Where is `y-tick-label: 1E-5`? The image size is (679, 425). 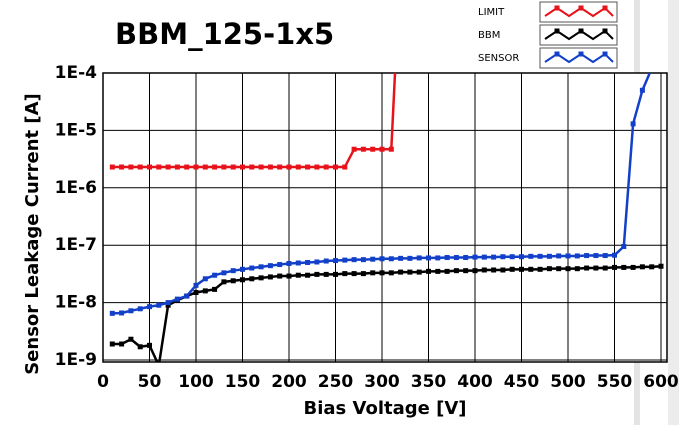 y-tick-label: 1E-5 is located at coordinates (76, 130).